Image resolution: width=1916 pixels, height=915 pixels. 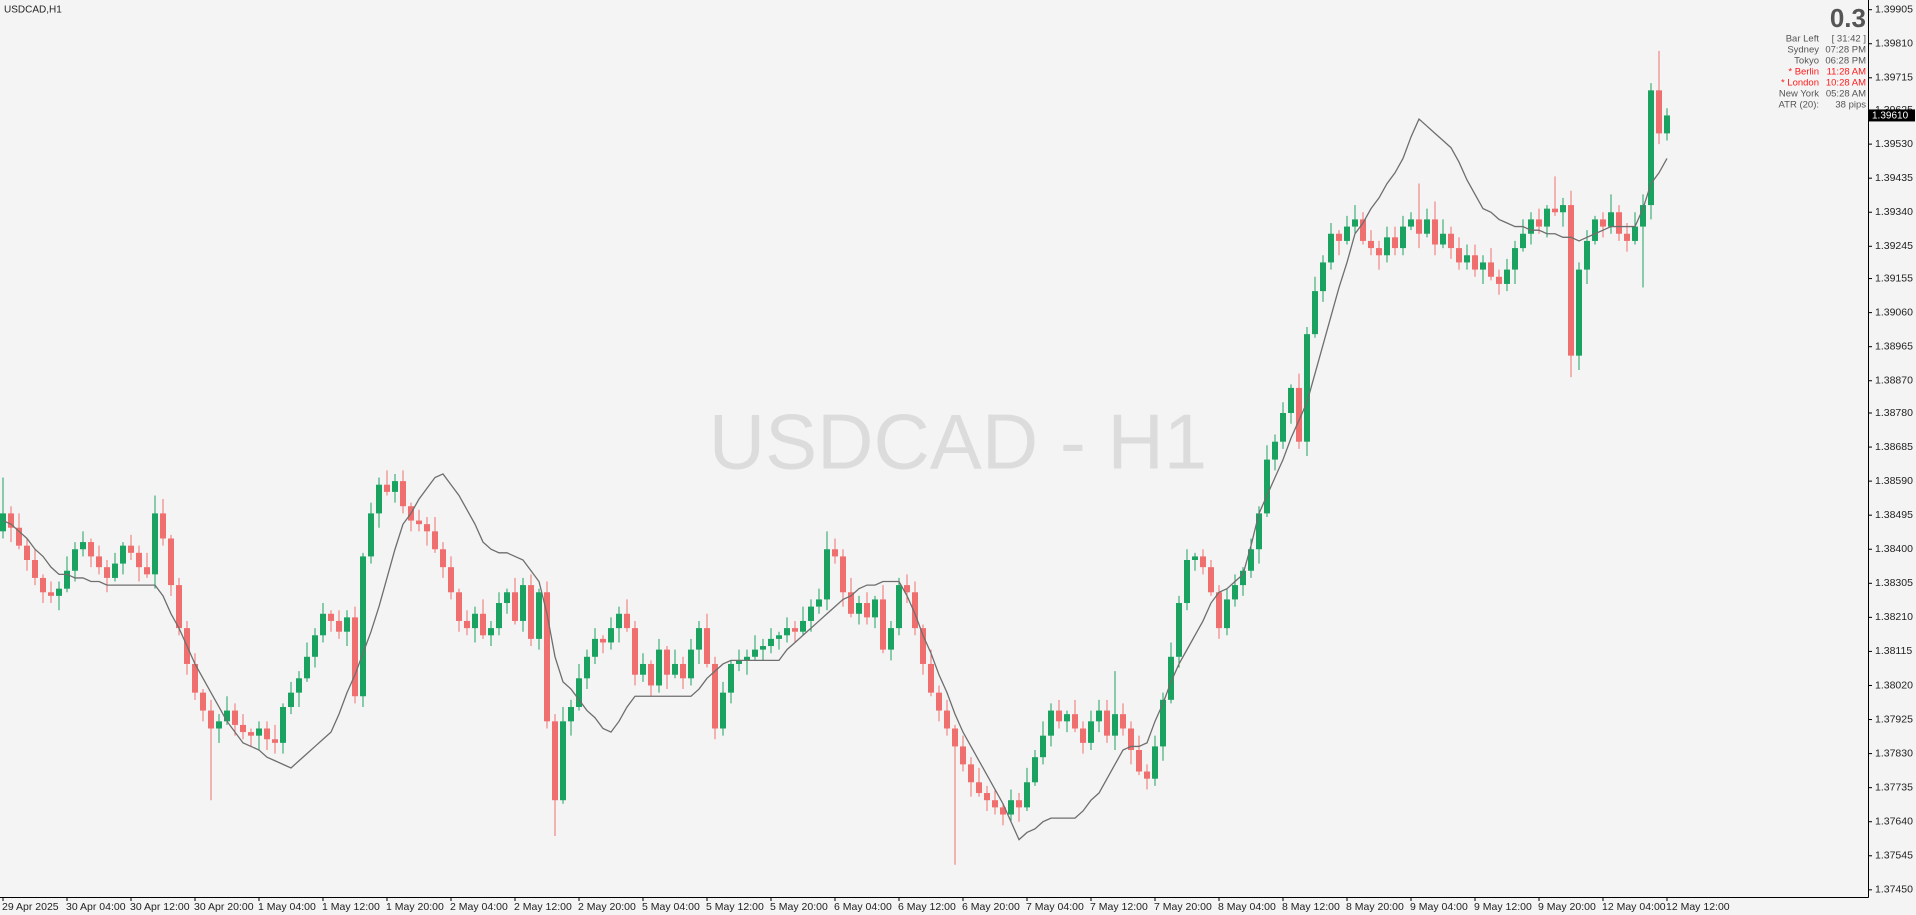 I want to click on x-tick-label: 30 Apr 04:00, so click(x=96, y=907).